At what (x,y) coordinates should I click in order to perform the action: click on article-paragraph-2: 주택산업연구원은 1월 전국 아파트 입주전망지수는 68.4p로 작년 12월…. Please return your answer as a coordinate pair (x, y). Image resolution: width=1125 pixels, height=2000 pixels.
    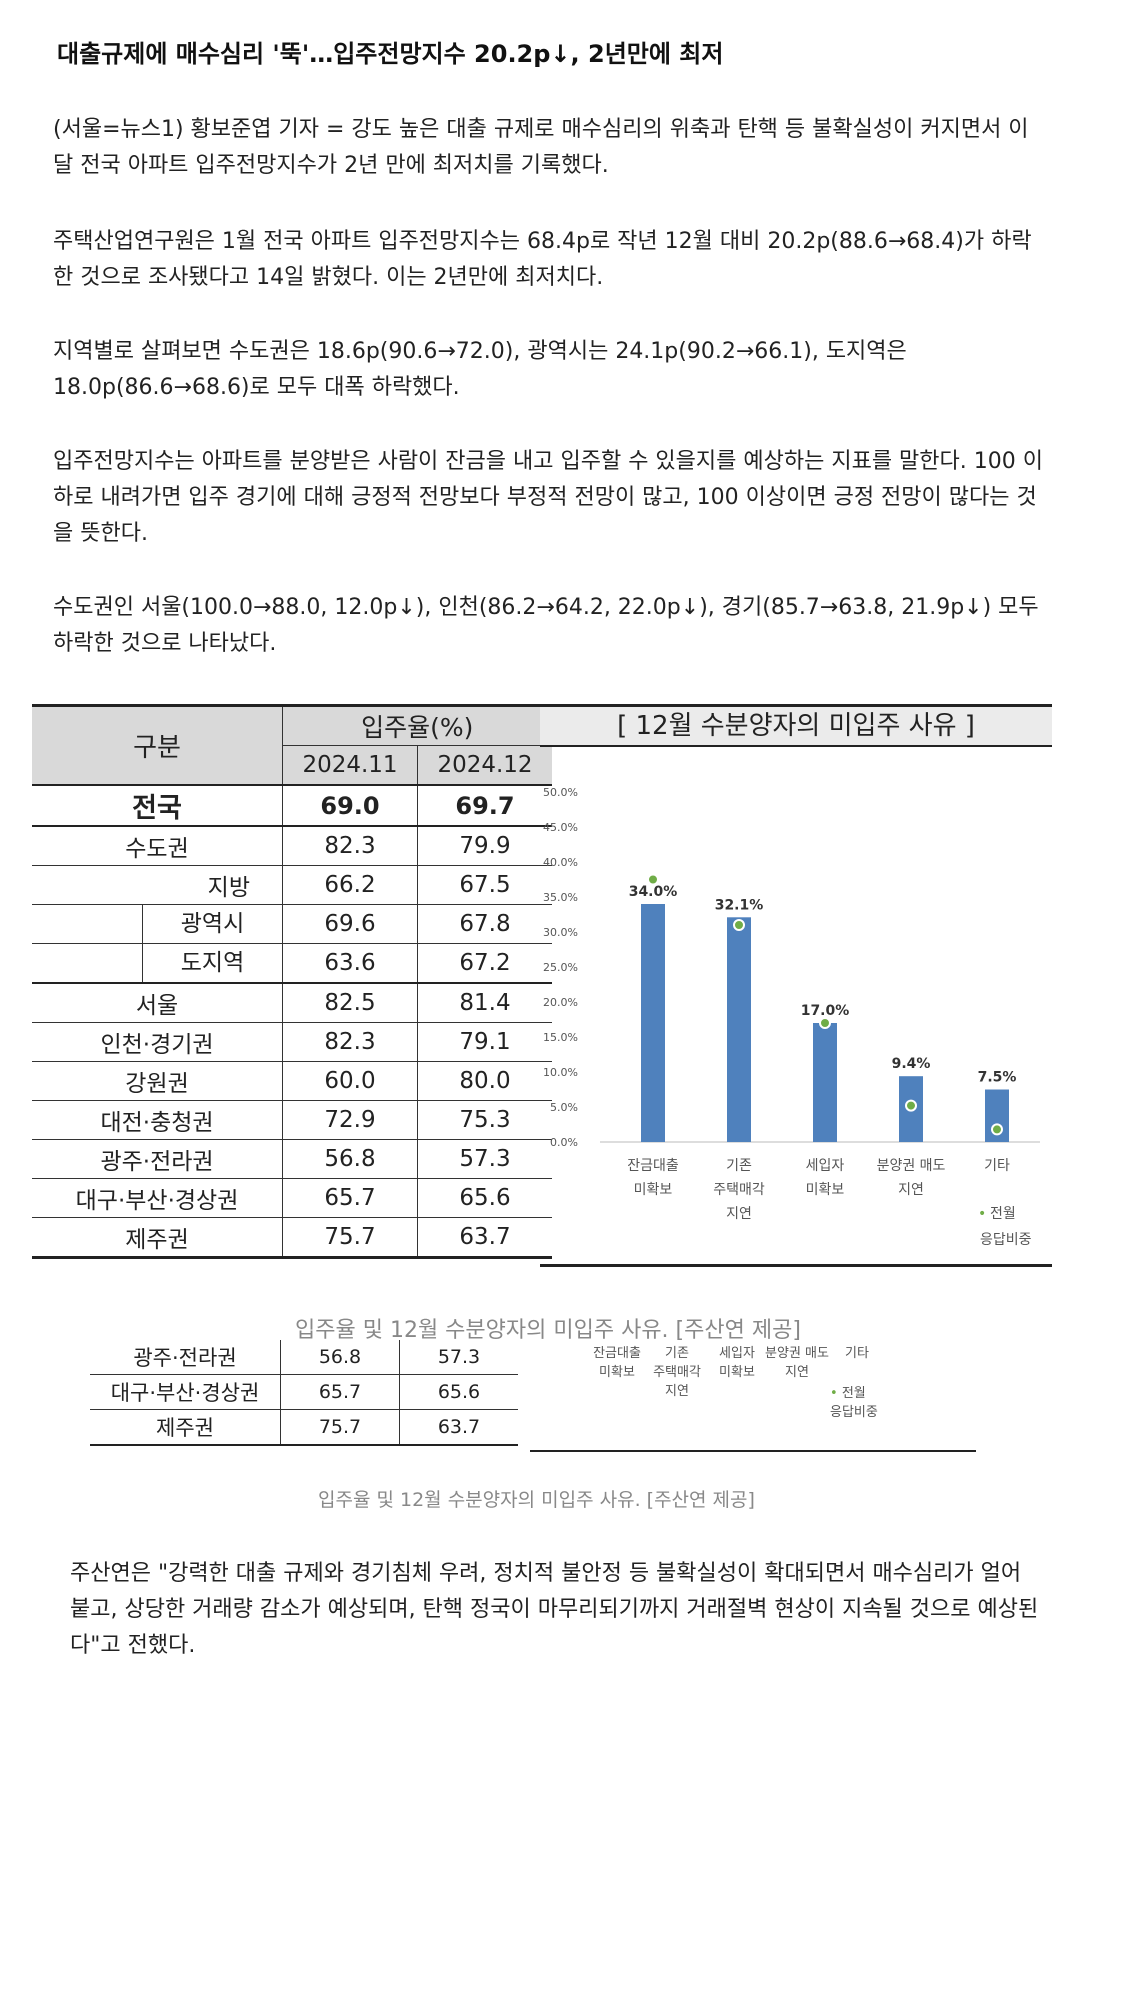
    Looking at the image, I should click on (542, 259).